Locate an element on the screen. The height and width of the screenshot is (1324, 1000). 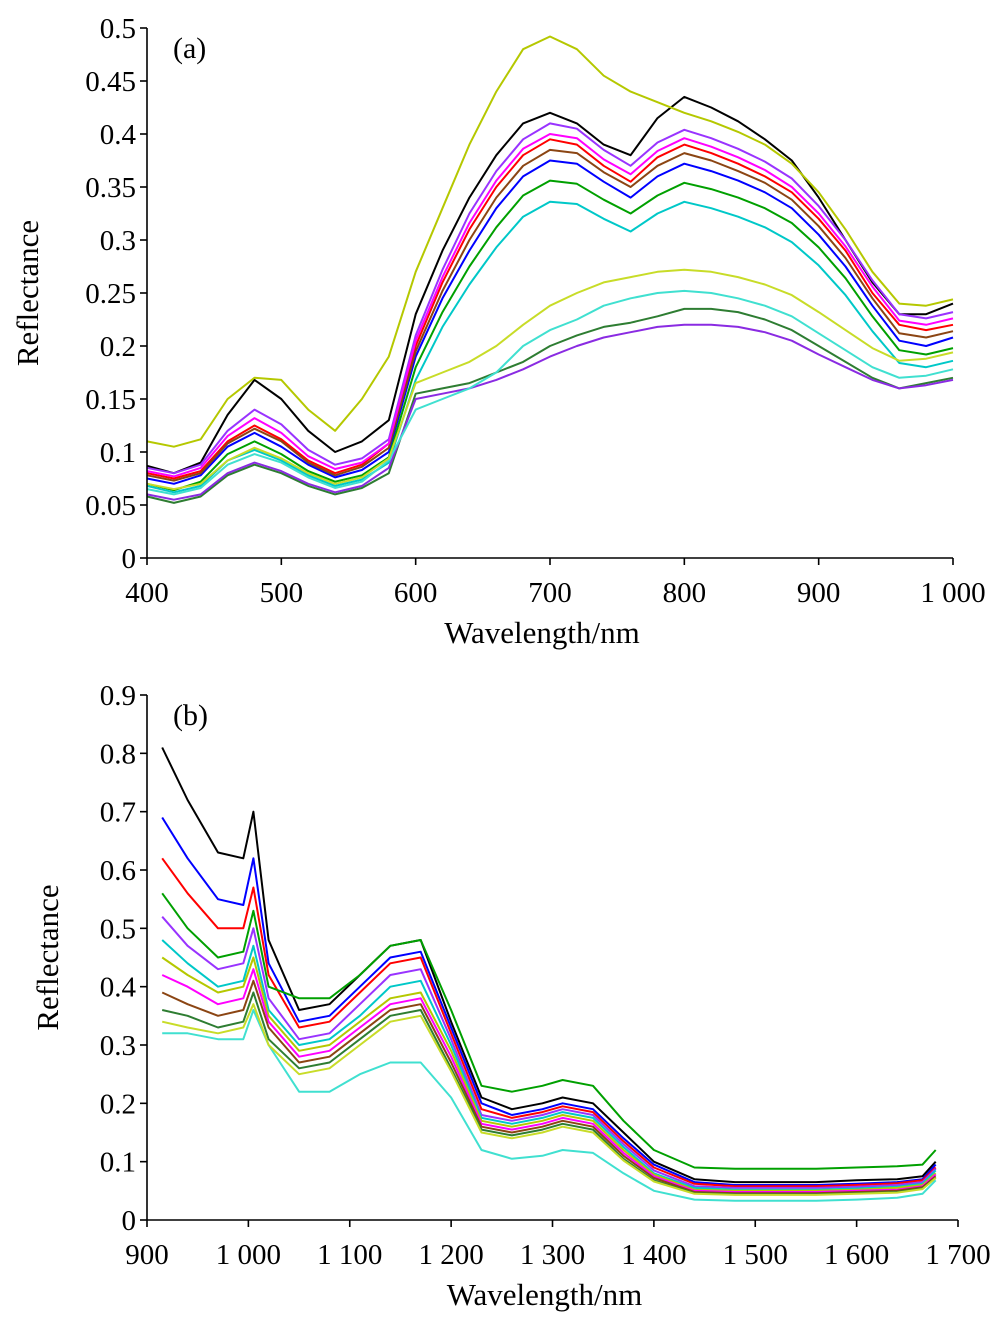
x-tick-label: 500 is located at coordinates (282, 593).